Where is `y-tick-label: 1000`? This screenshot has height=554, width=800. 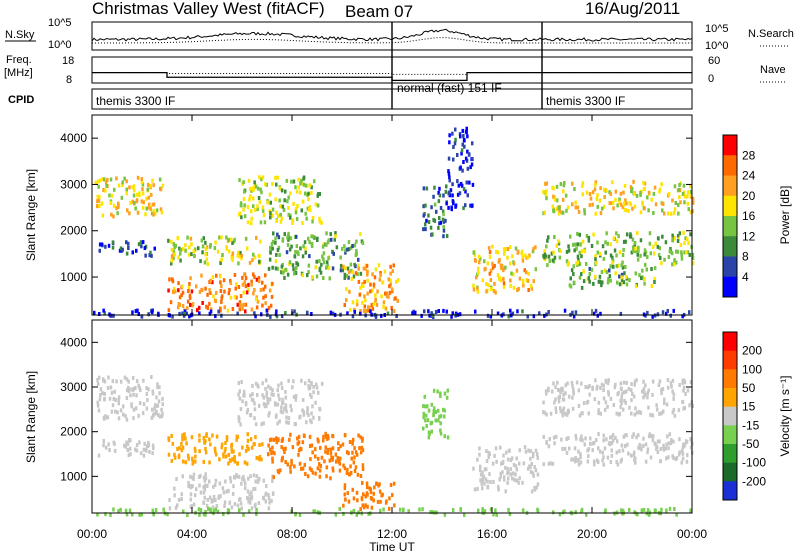
y-tick-label: 1000 is located at coordinates (73, 277).